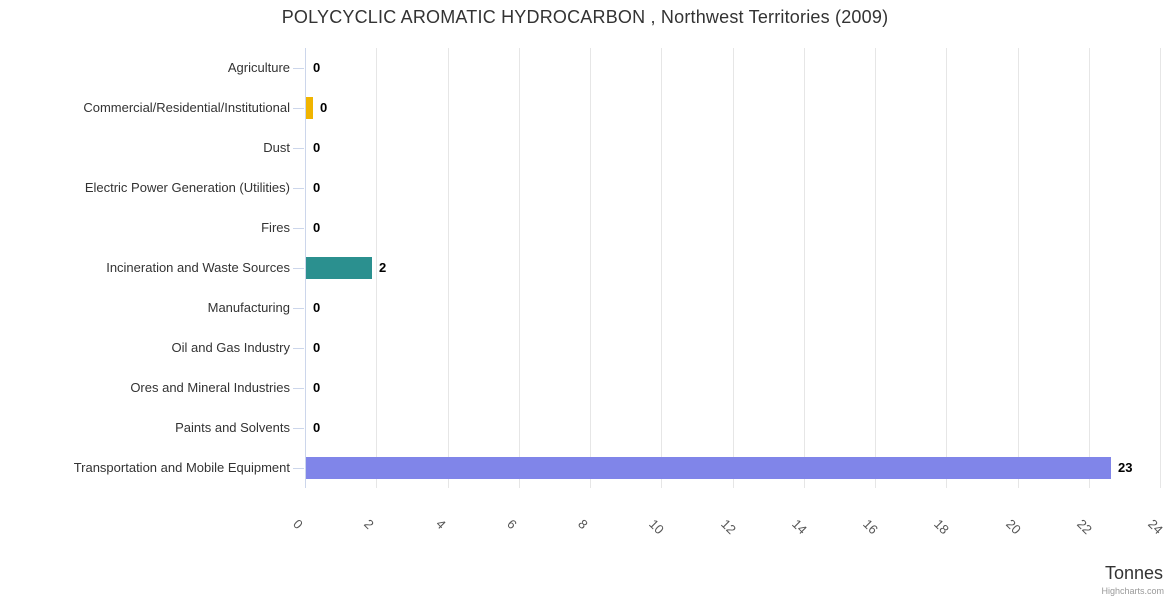  I want to click on x-axis-title: Tonnes, so click(1133, 573).